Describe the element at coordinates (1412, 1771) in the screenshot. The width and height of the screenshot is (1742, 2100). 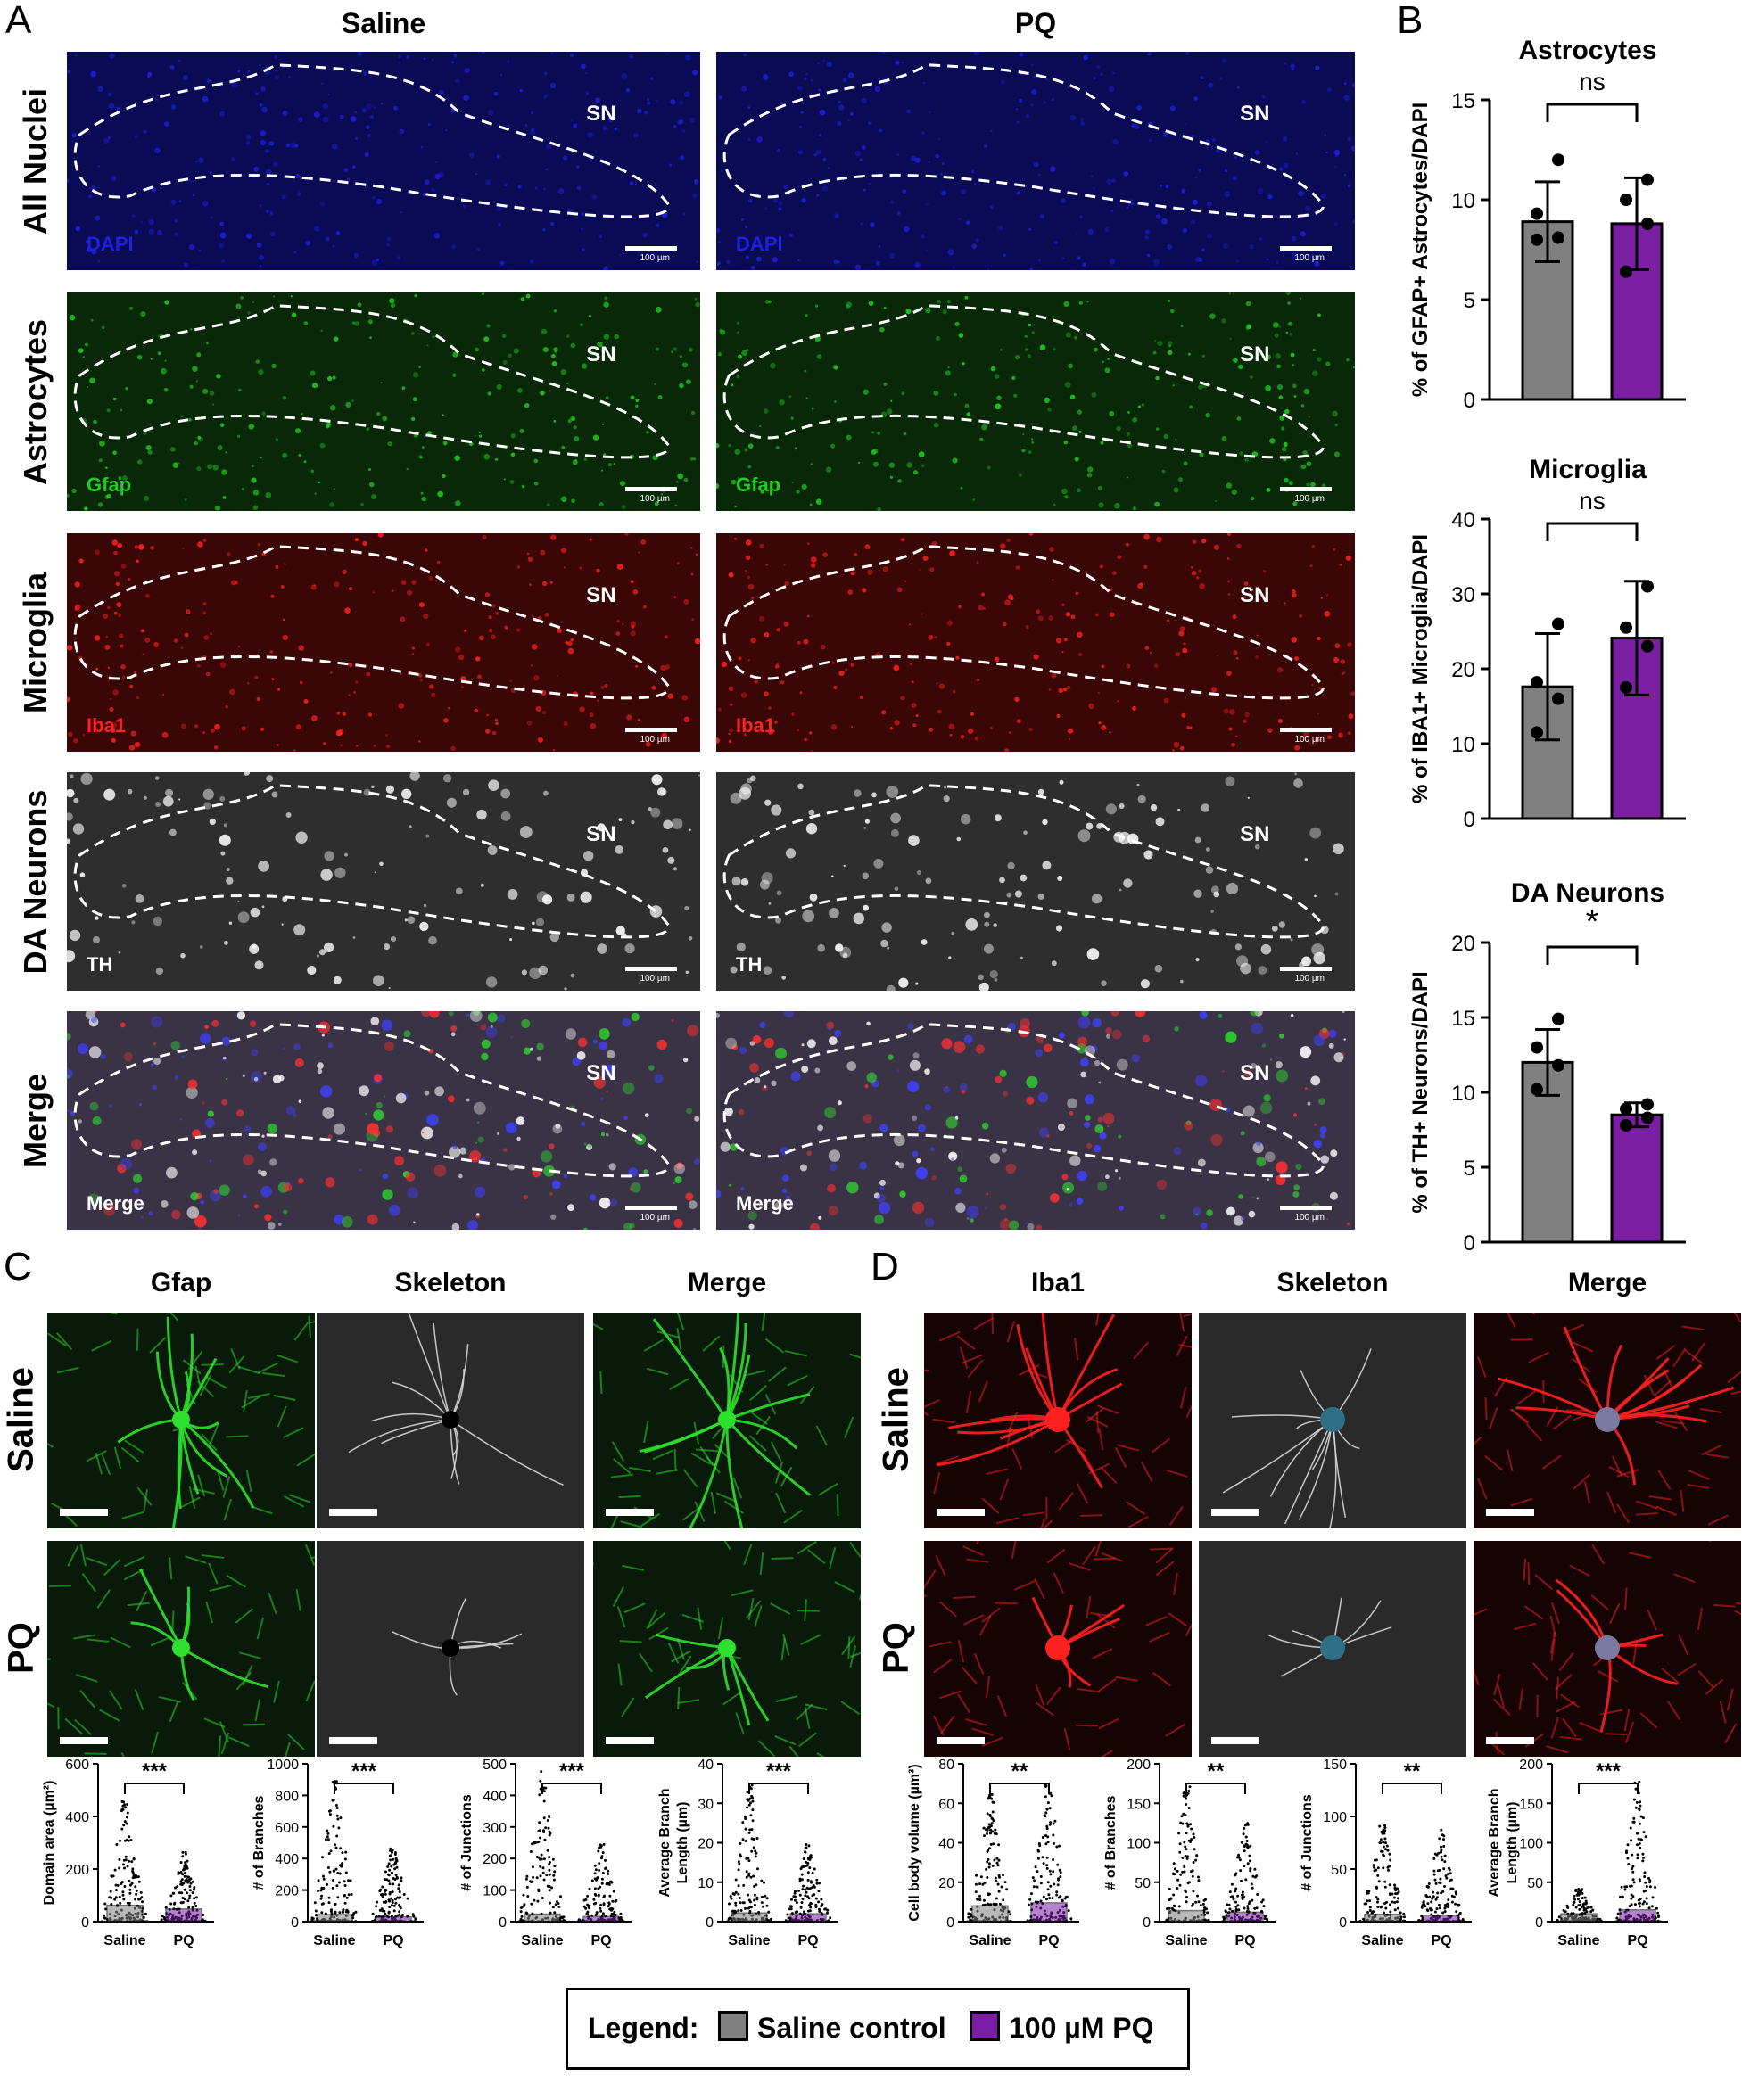
I see `significance-label: **` at that location.